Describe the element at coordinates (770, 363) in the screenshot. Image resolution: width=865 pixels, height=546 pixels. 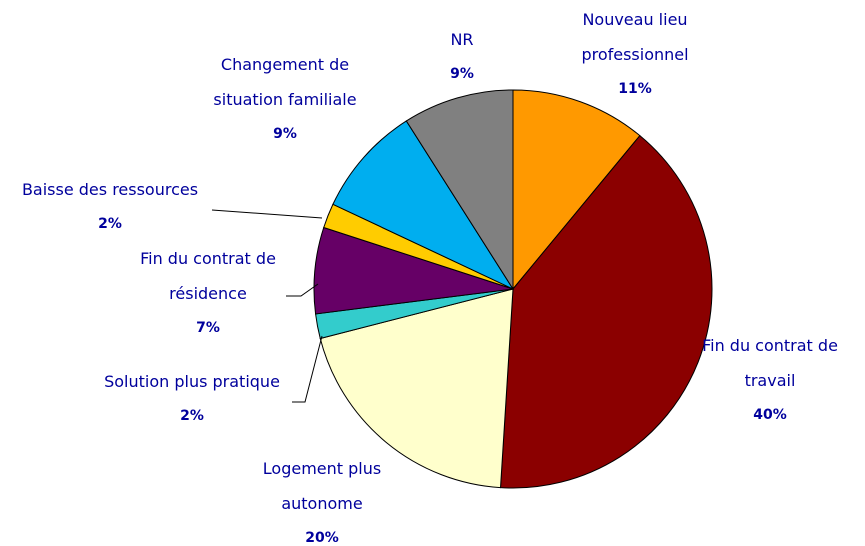
I see `category-label: Fin du contrat de travail` at that location.